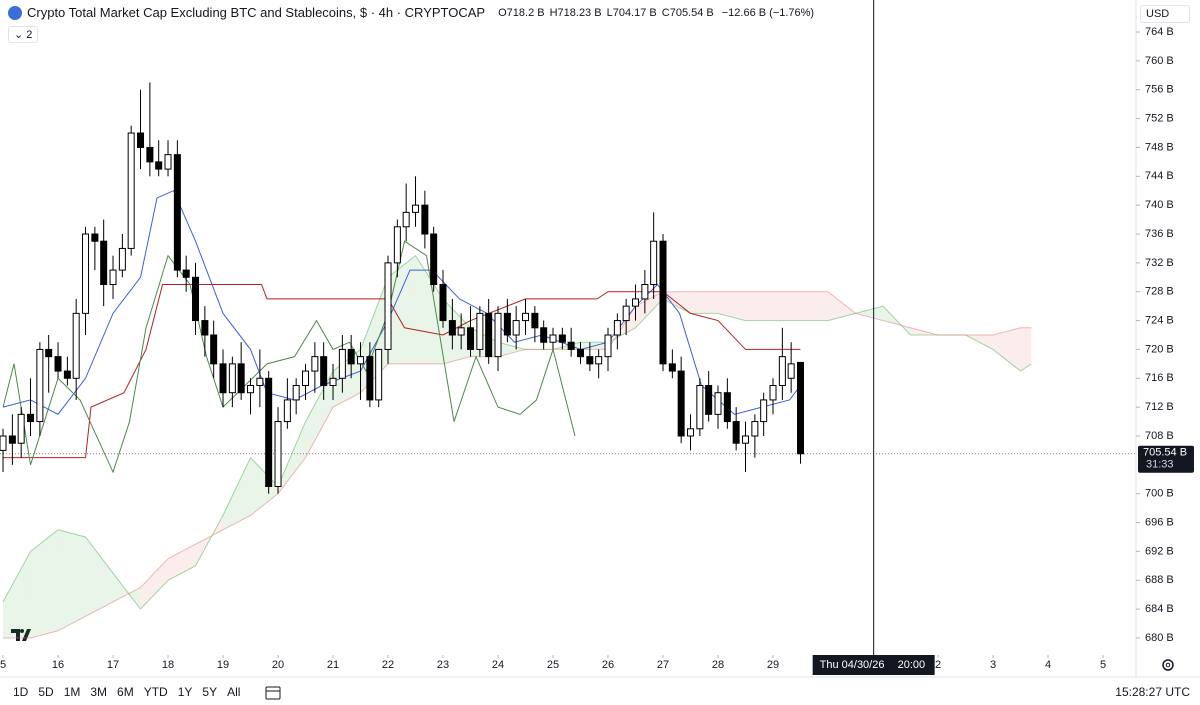 Image resolution: width=1200 pixels, height=705 pixels. I want to click on crosshair-date: Thu 04/30/26, so click(852, 665).